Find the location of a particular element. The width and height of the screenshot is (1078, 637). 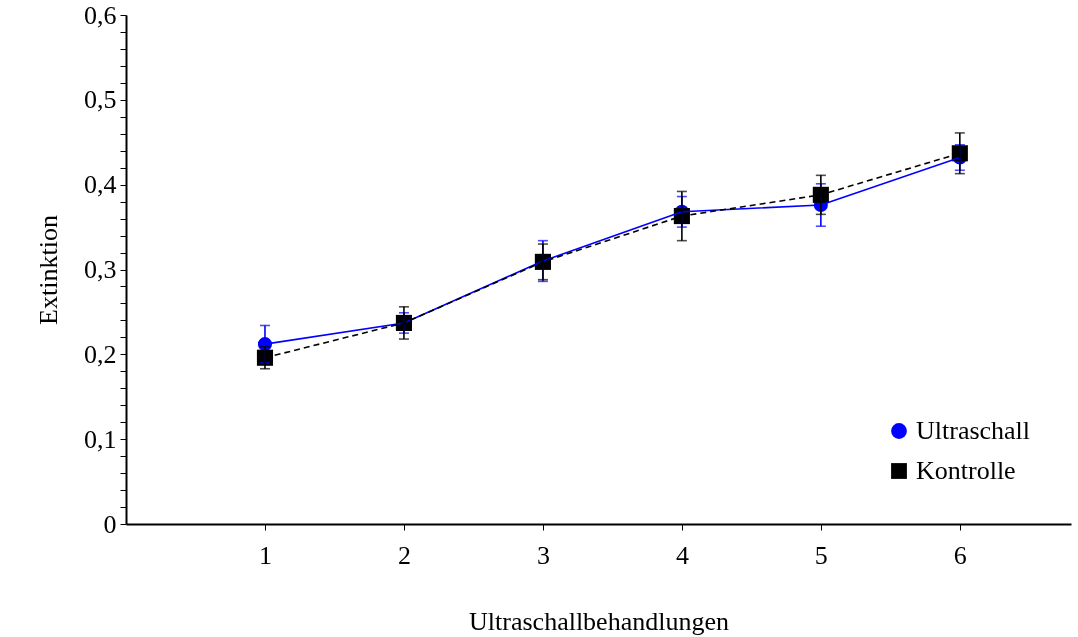

y-tick-label: 0,6 is located at coordinates (100, 15).